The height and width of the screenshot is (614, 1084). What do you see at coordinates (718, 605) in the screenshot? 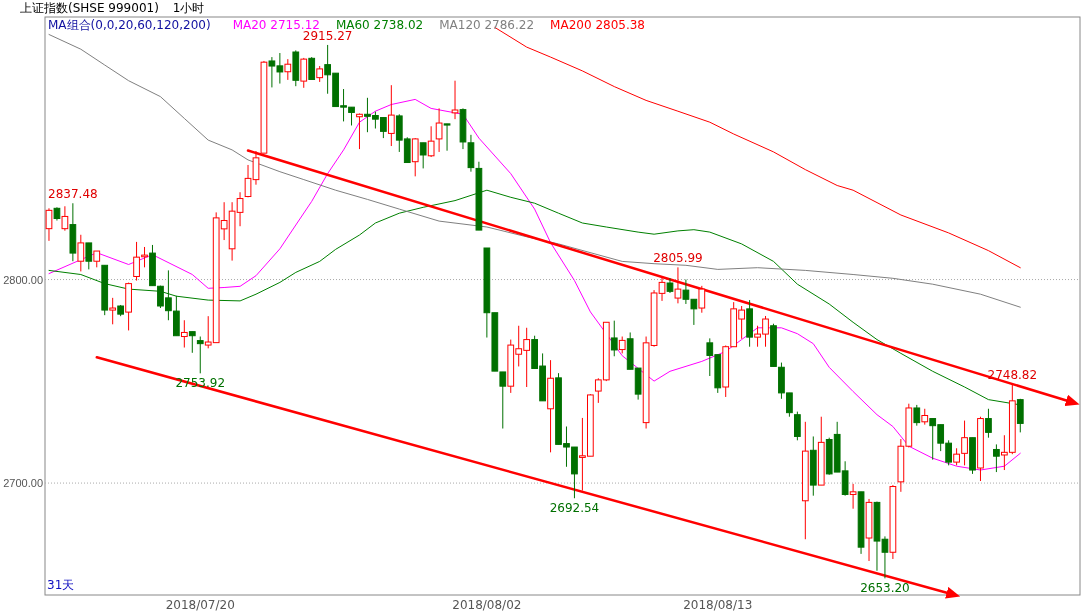
I see `x-tick-label: 2018/08/13` at bounding box center [718, 605].